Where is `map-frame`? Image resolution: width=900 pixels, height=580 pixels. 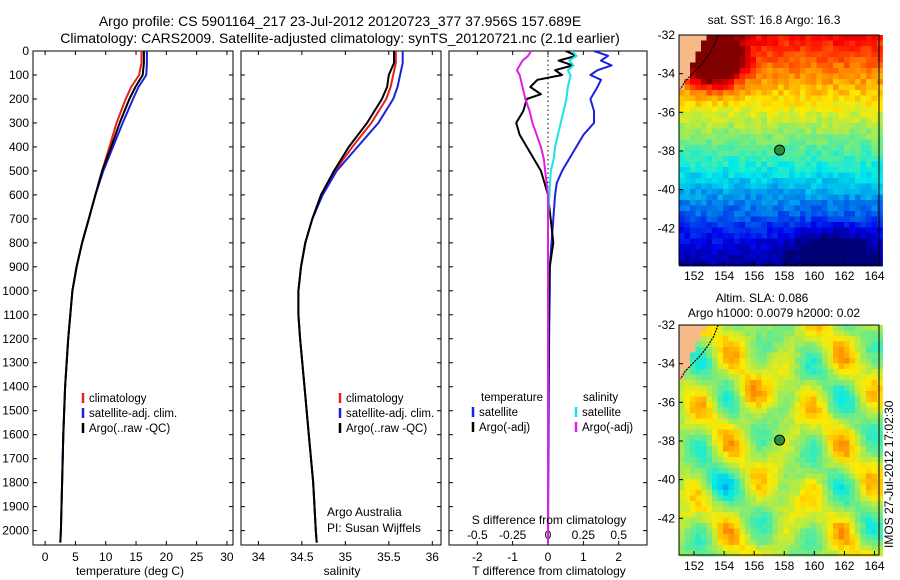 map-frame is located at coordinates (779, 440).